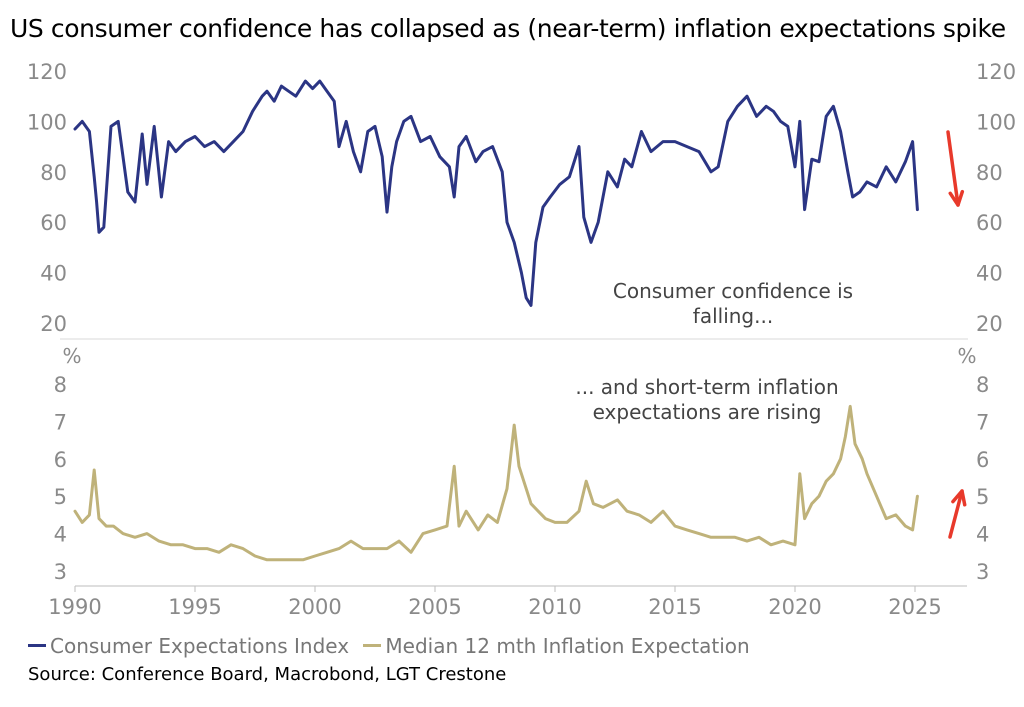 The image size is (1024, 707). I want to click on legend-swatch-inflation, so click(372, 645).